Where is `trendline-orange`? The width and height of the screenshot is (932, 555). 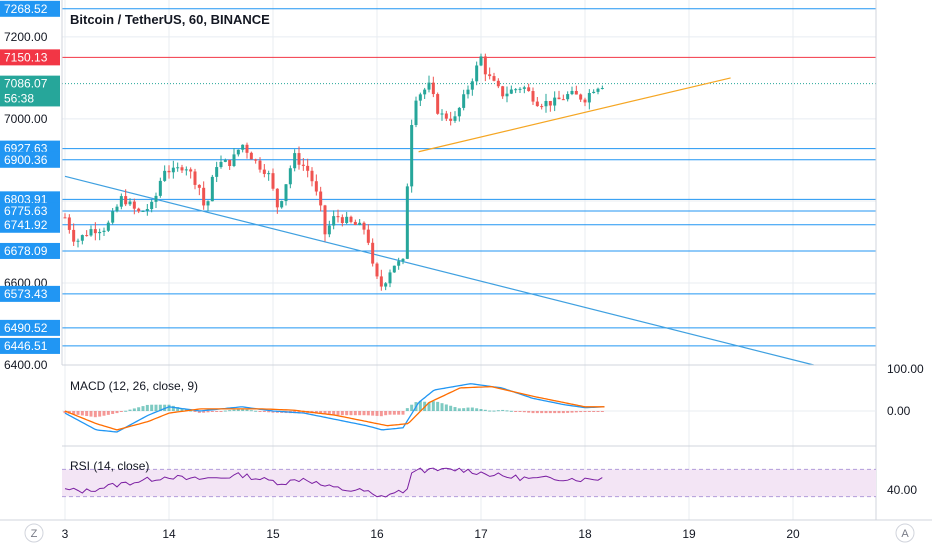
trendline-orange is located at coordinates (574, 115).